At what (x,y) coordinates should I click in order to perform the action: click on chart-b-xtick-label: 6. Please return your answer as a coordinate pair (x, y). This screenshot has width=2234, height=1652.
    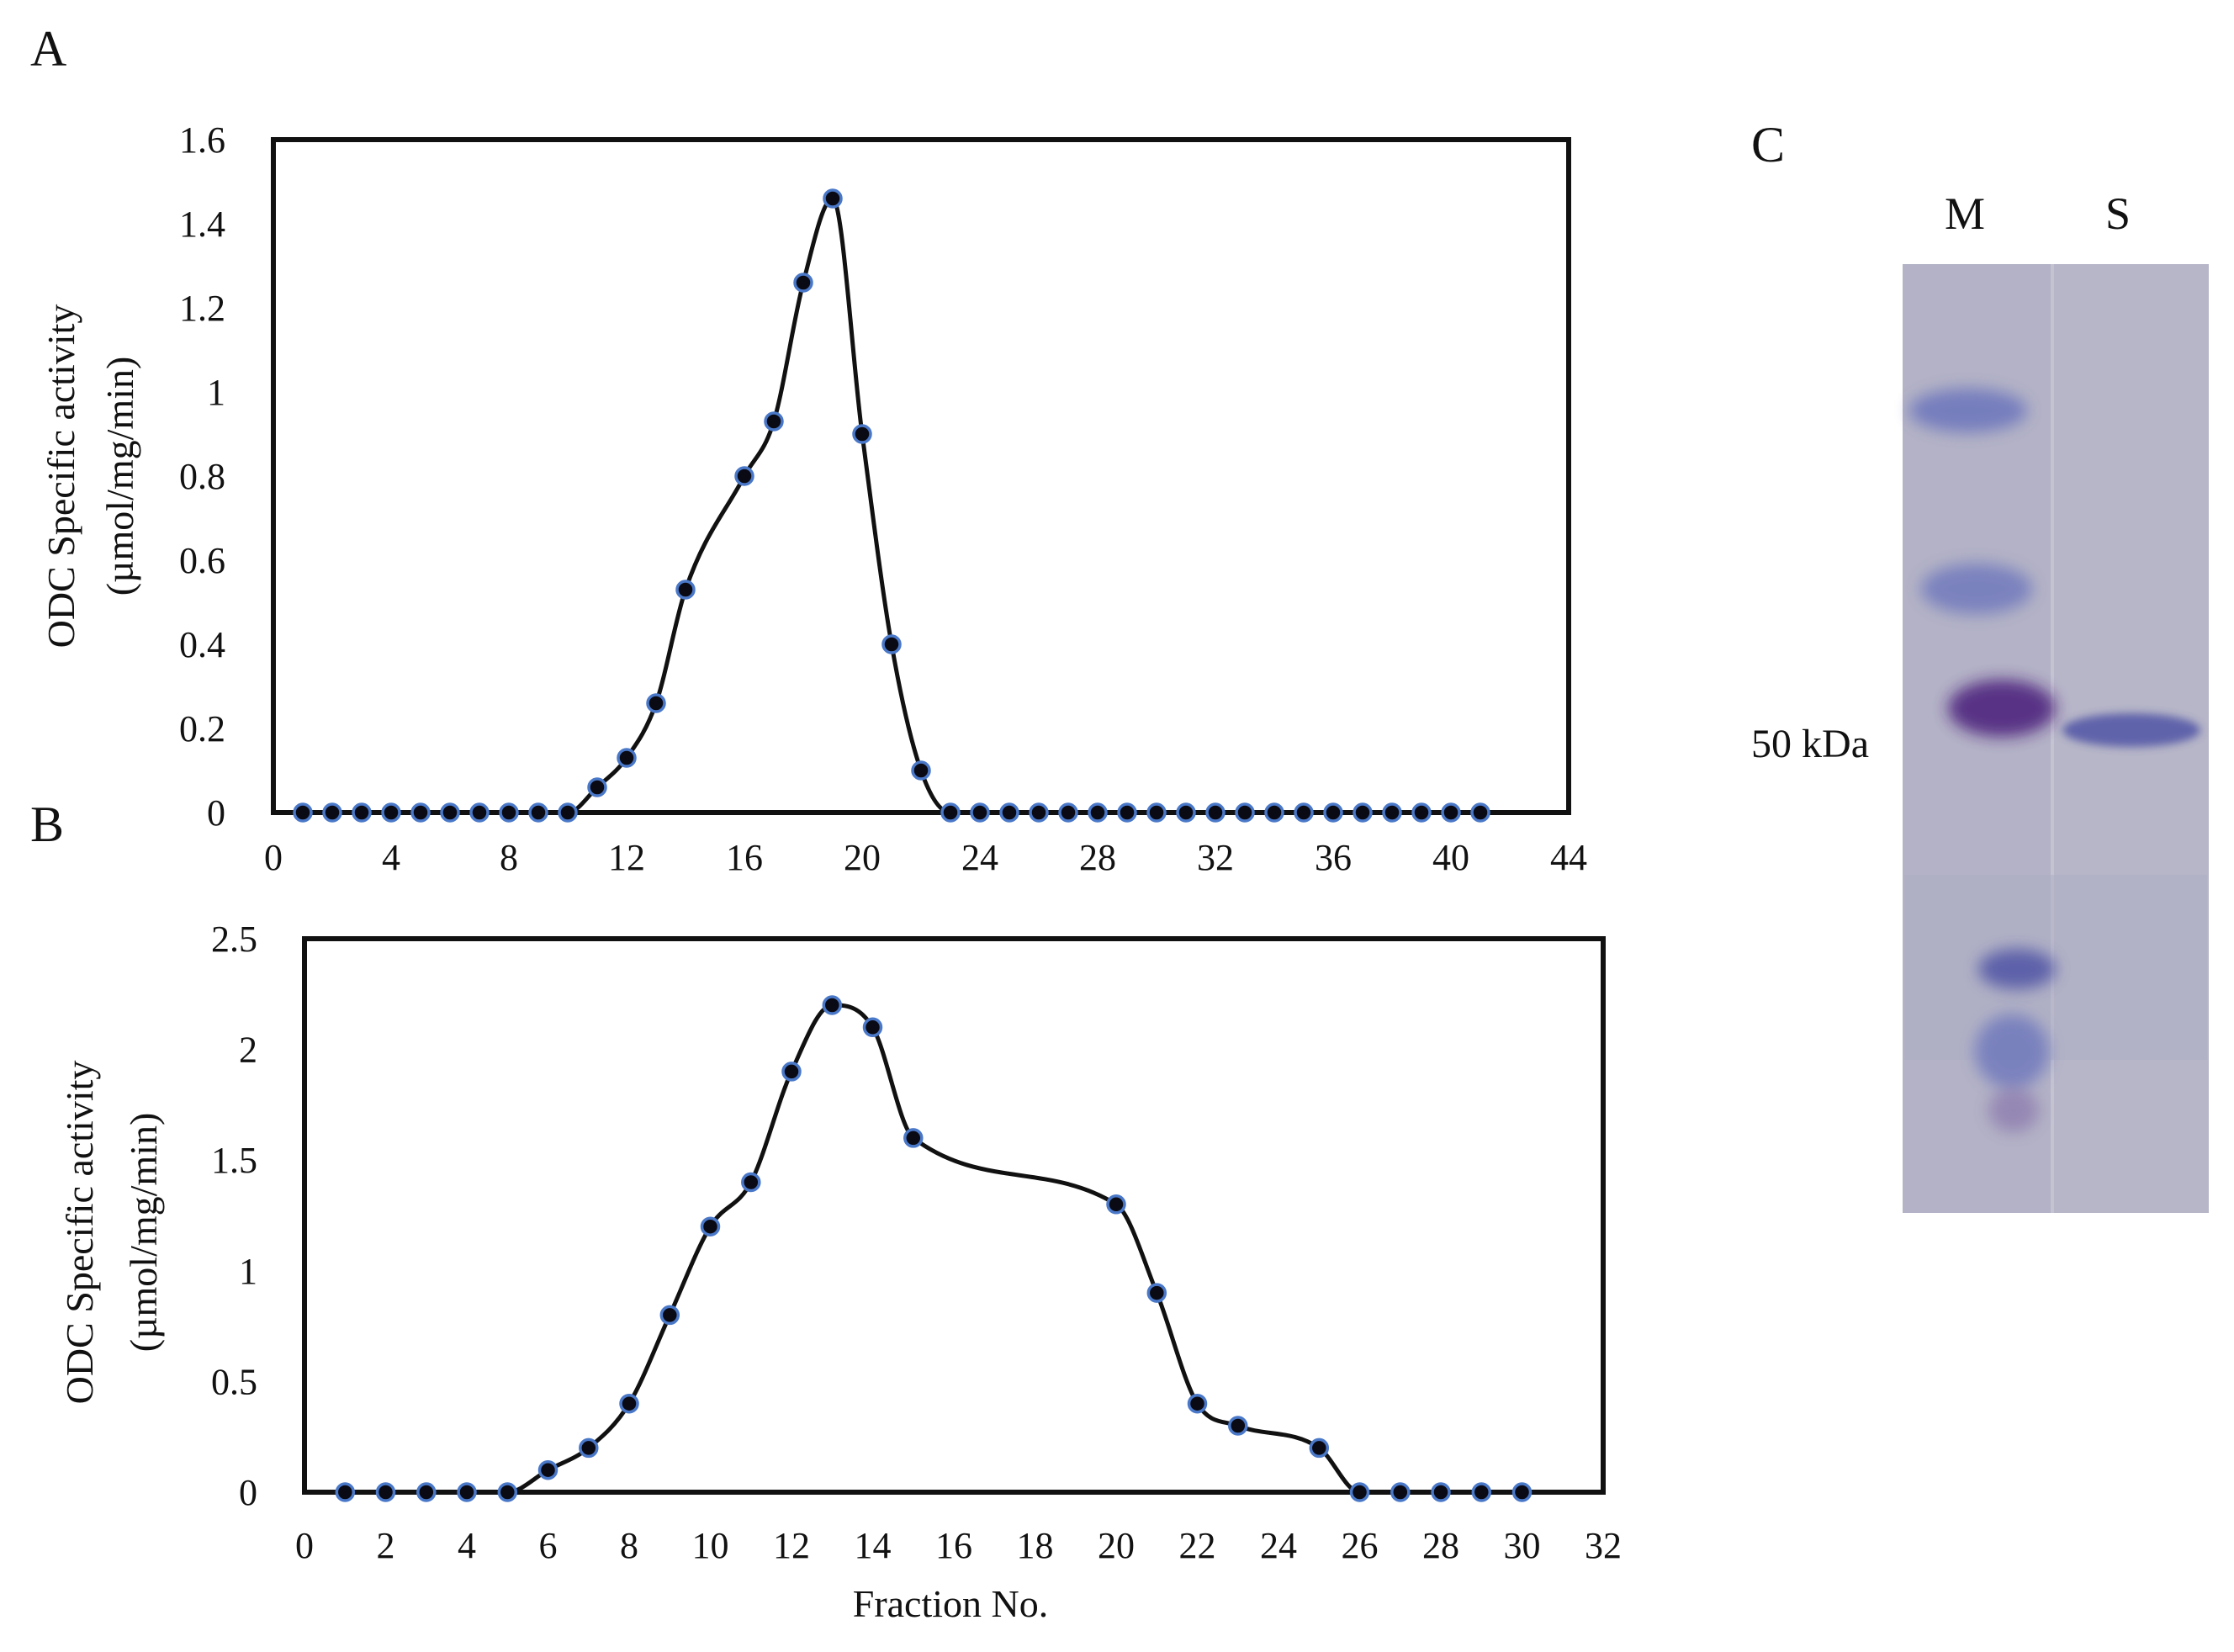
    Looking at the image, I should click on (548, 1545).